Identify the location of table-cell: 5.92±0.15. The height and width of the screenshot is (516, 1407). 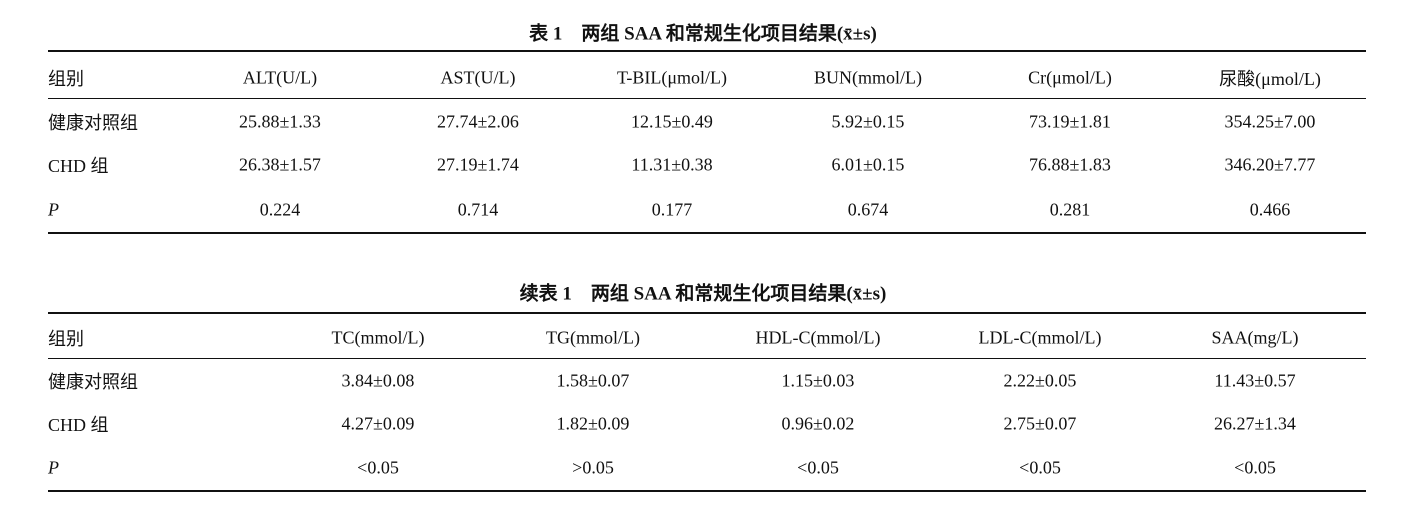
(868, 121).